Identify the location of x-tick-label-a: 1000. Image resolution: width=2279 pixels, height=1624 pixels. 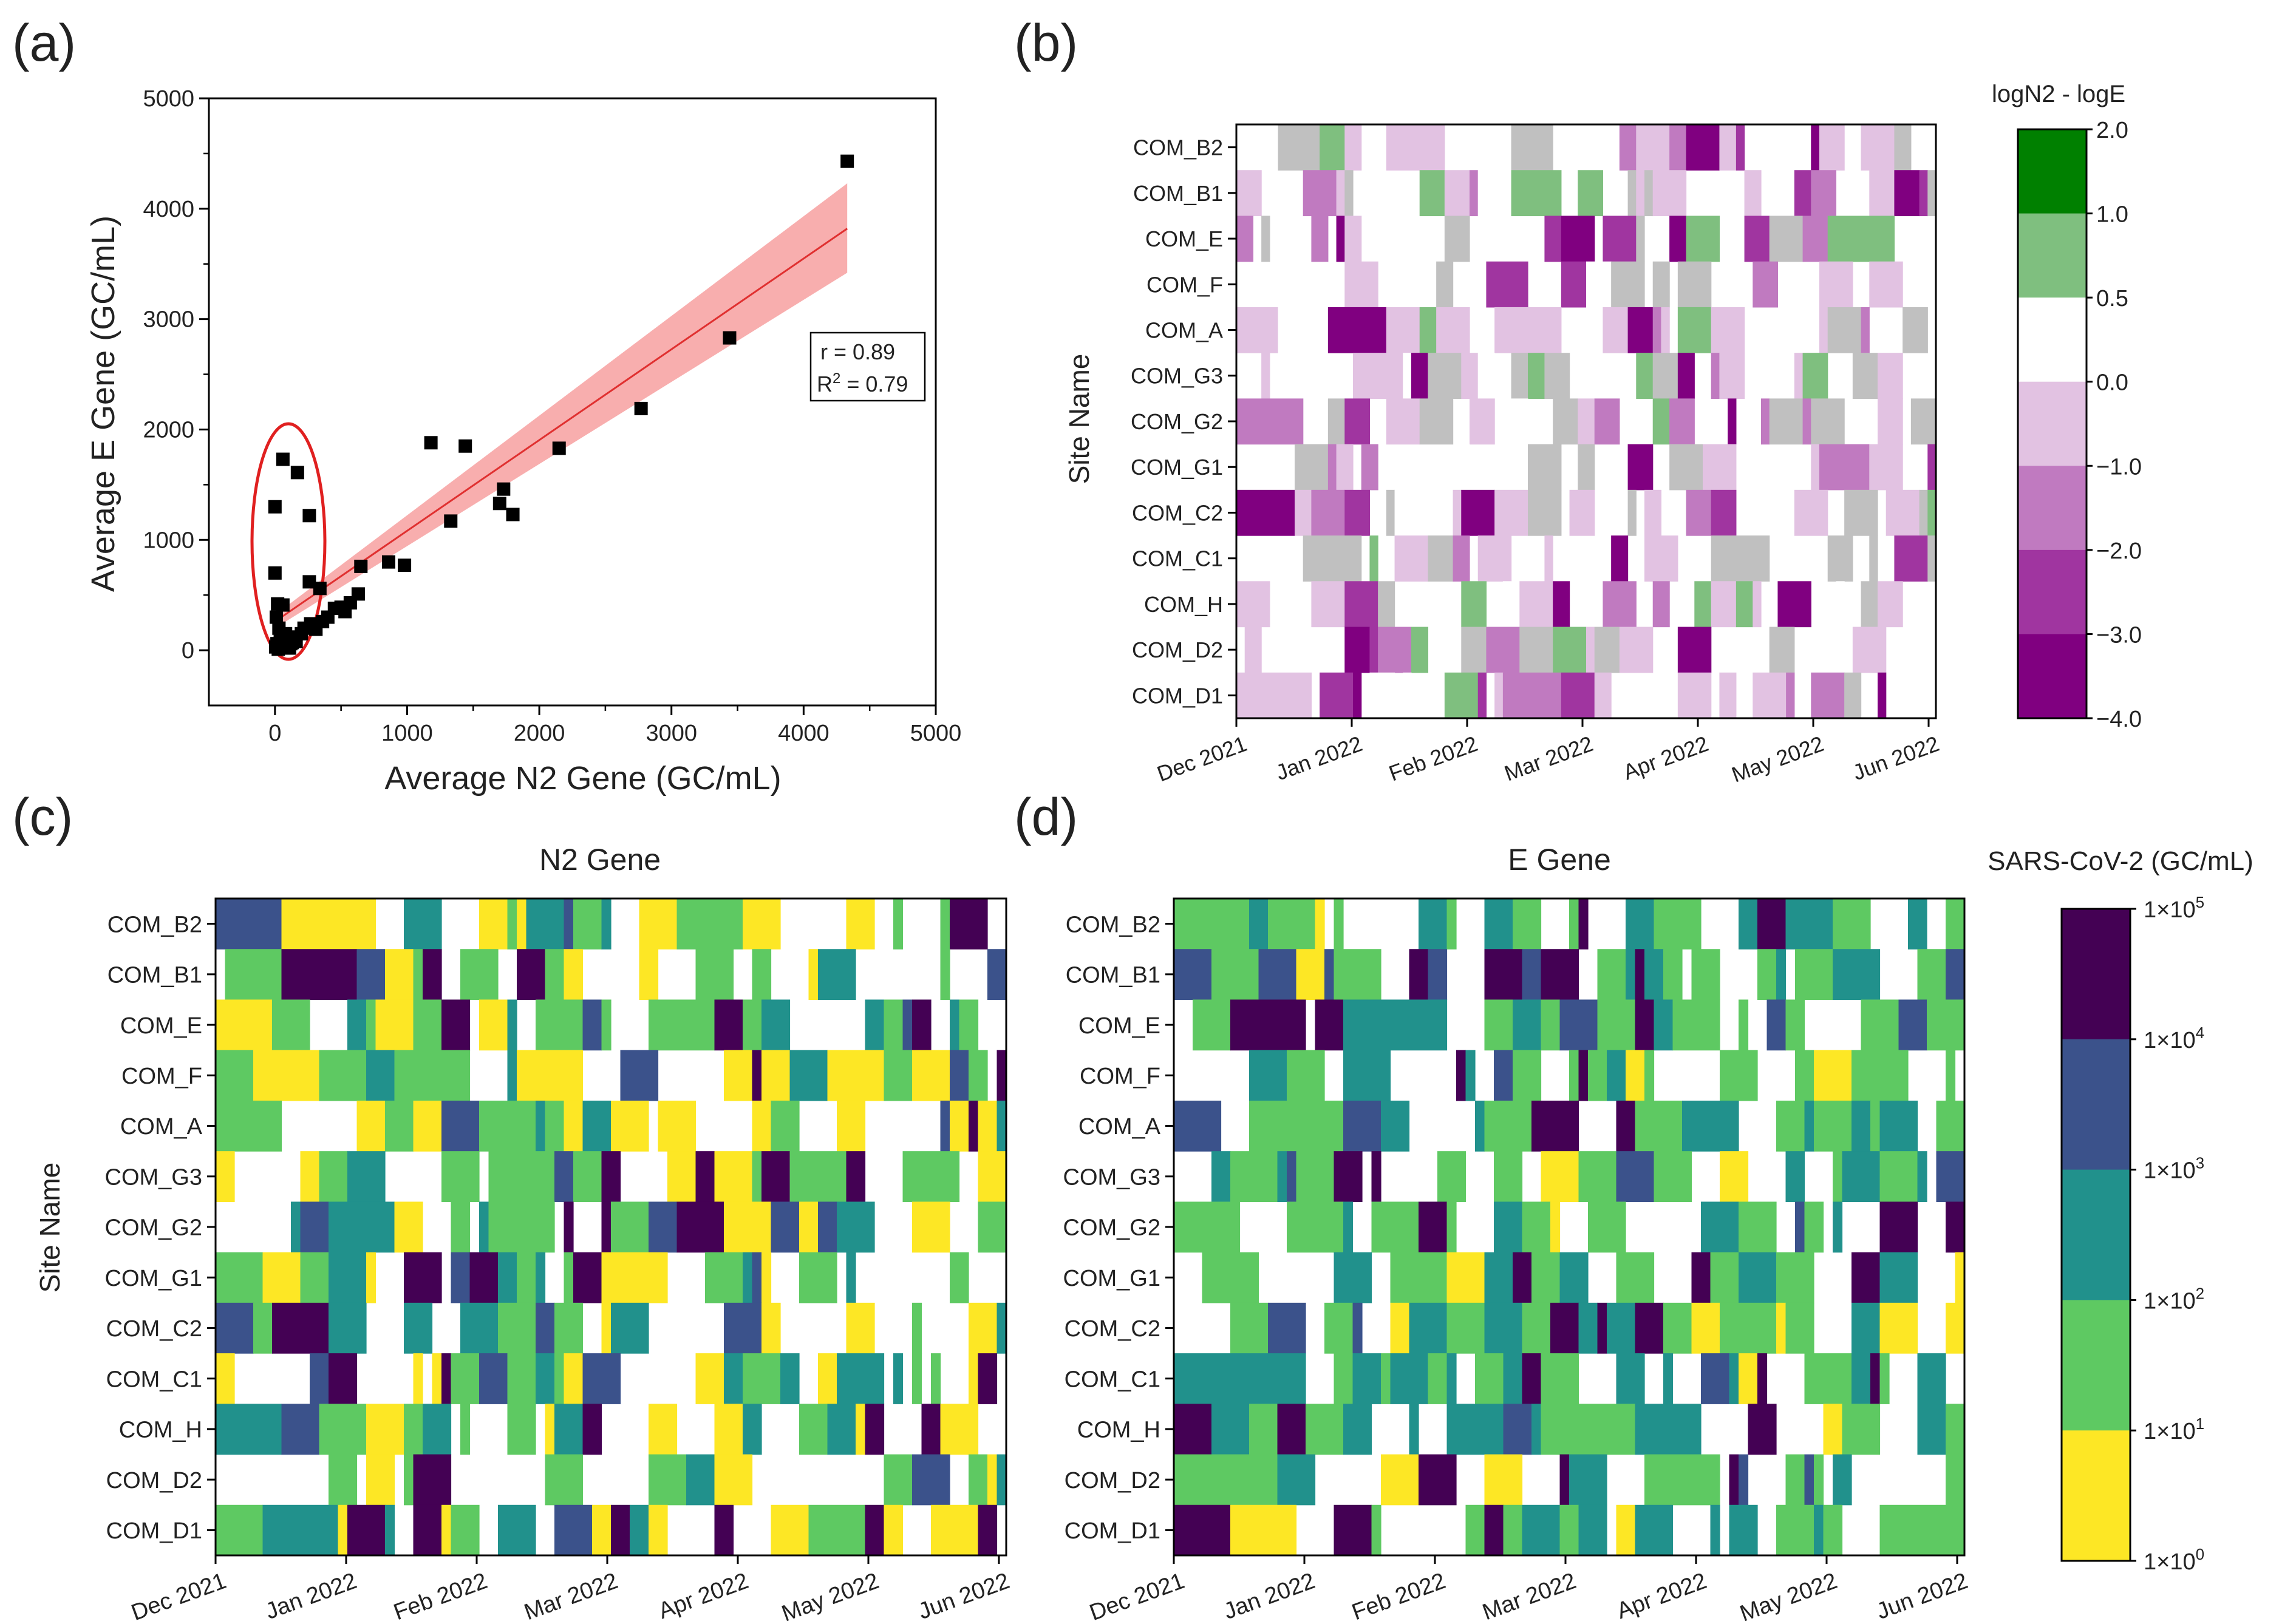
(407, 733).